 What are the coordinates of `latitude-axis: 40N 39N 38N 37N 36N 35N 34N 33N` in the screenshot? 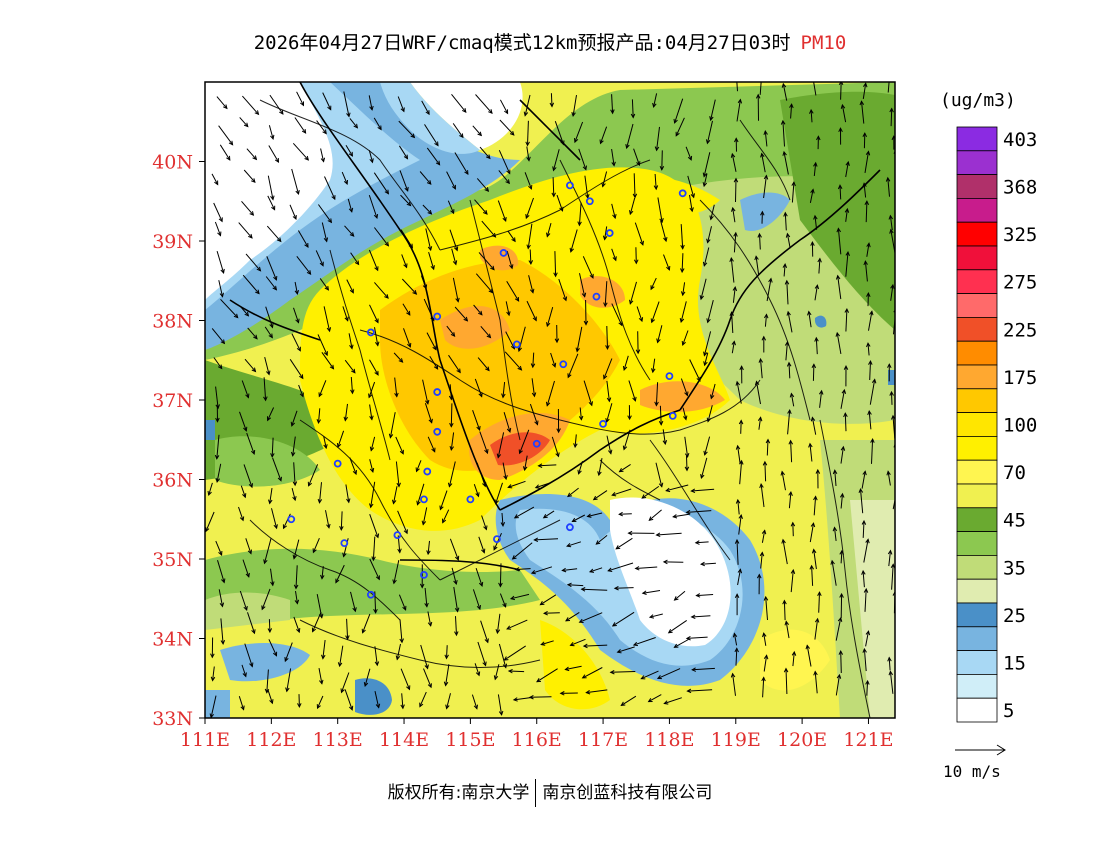 It's located at (178, 441).